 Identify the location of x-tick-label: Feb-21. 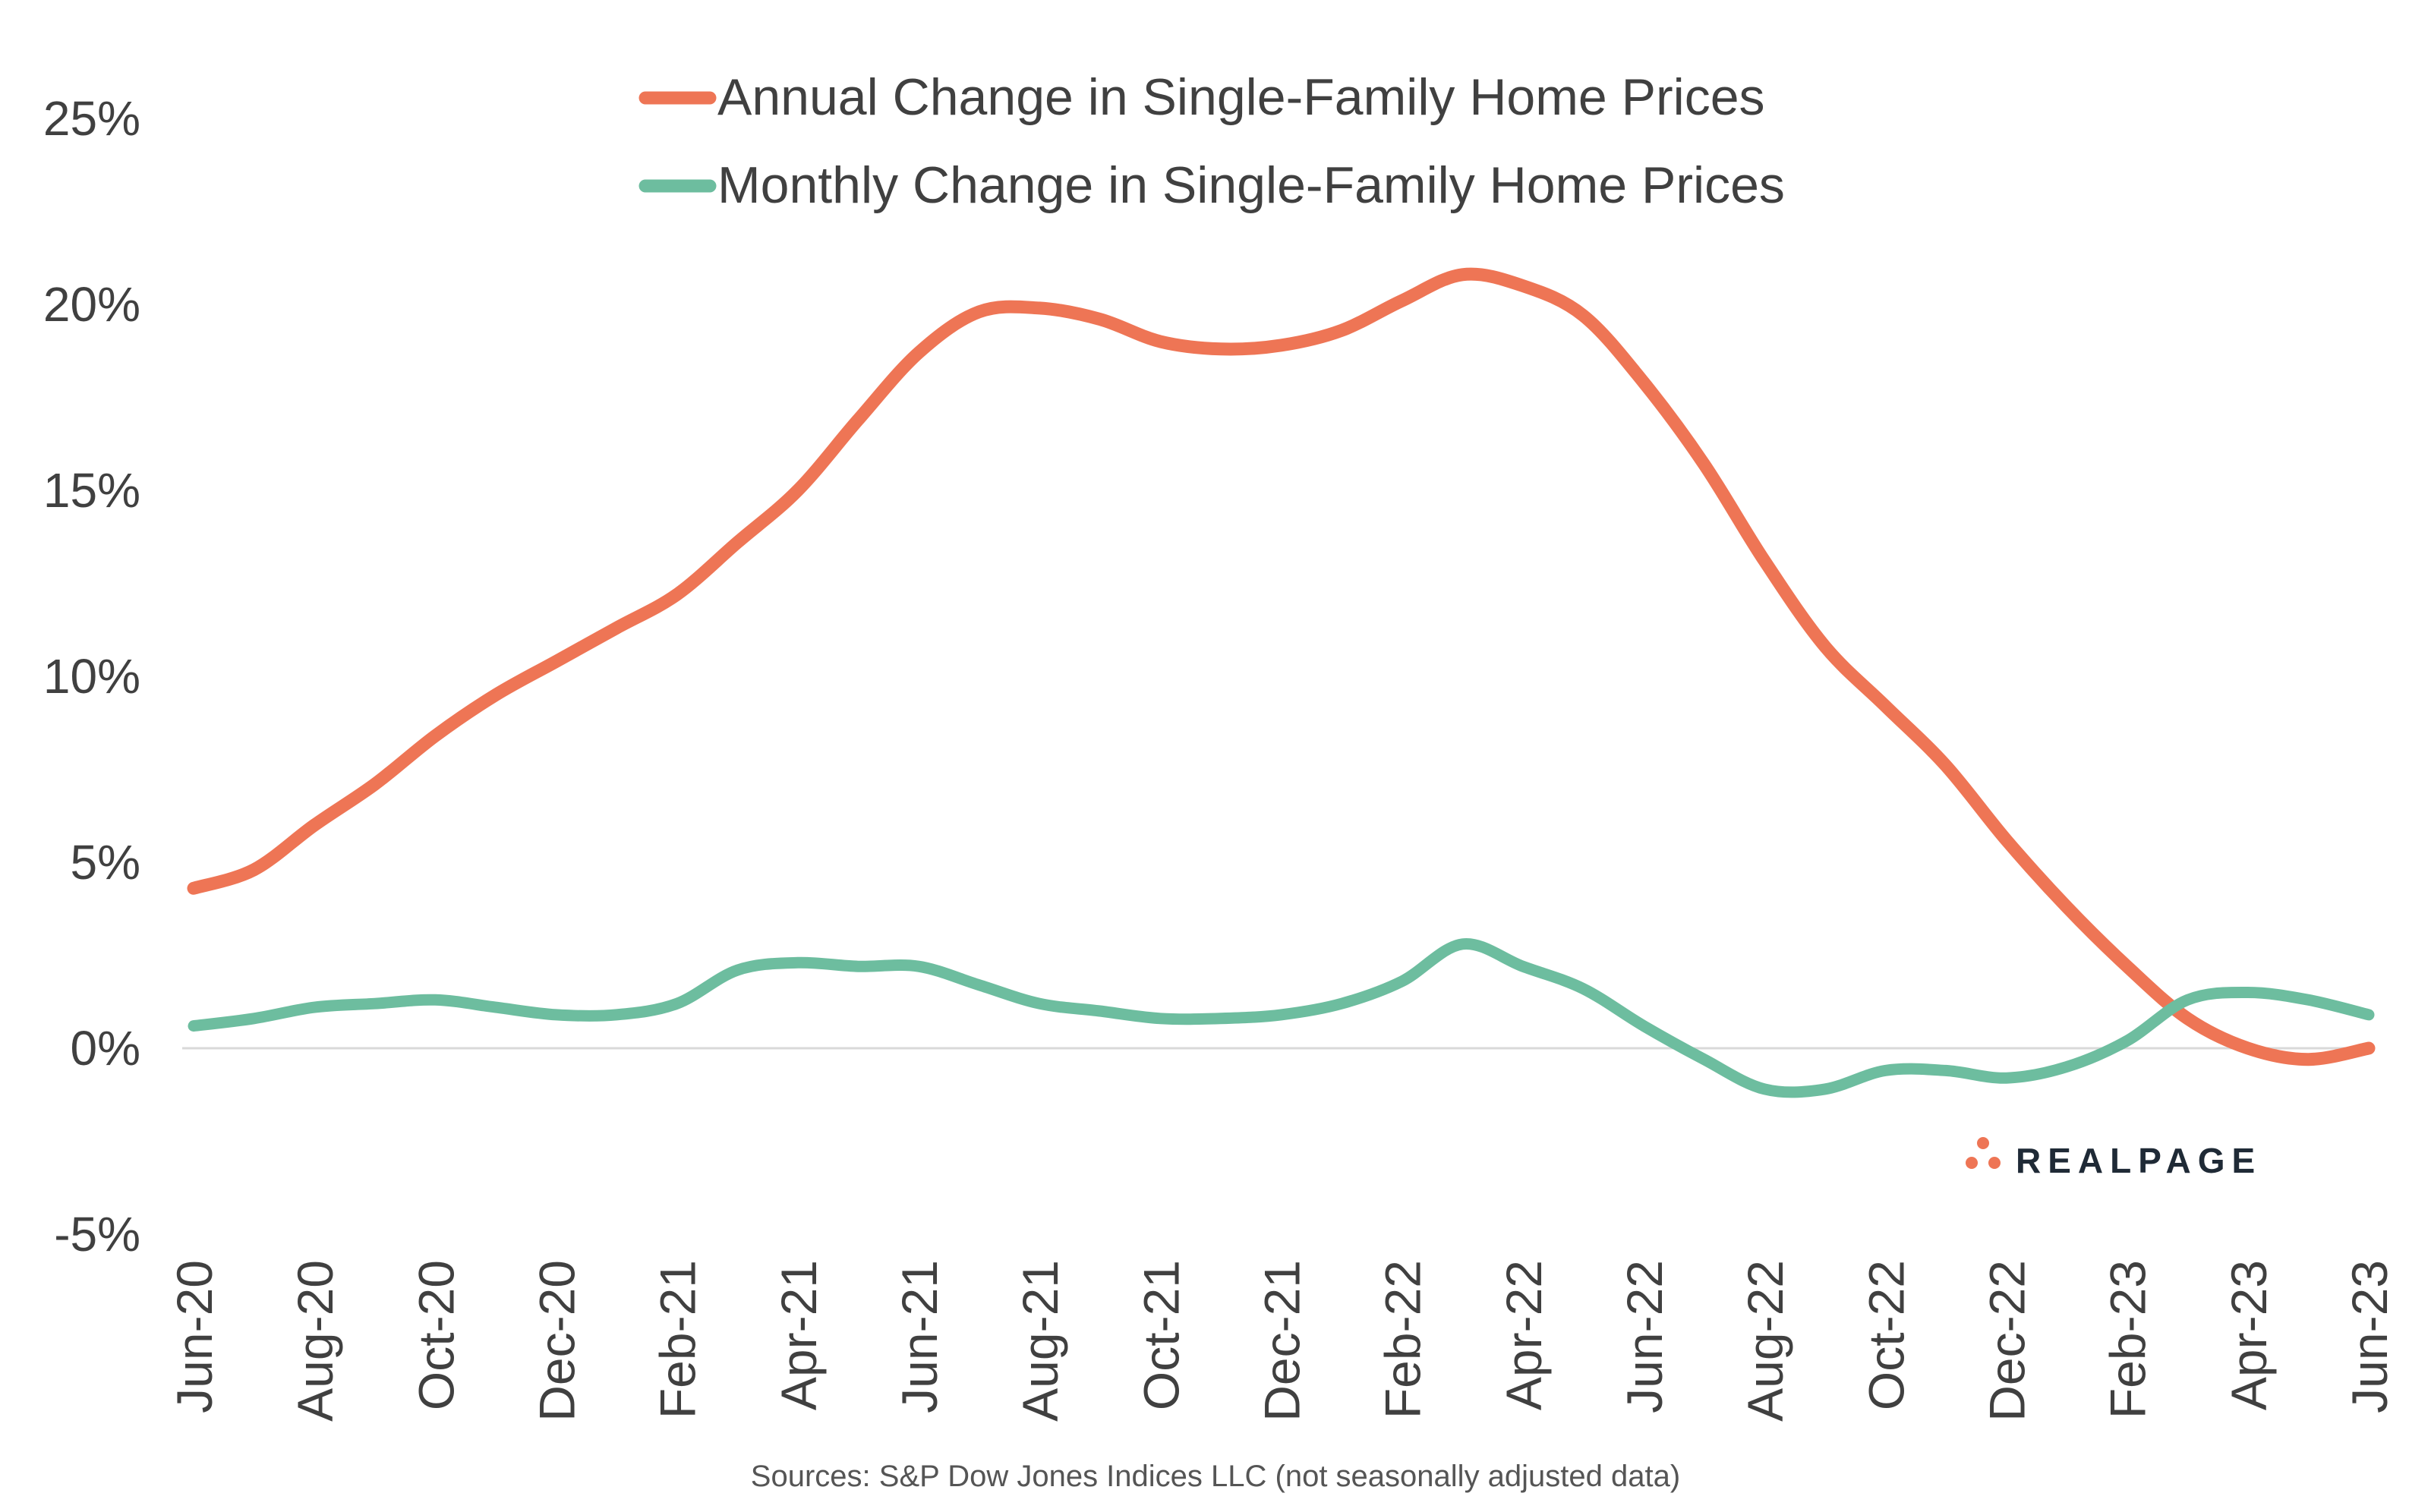
(678, 1339).